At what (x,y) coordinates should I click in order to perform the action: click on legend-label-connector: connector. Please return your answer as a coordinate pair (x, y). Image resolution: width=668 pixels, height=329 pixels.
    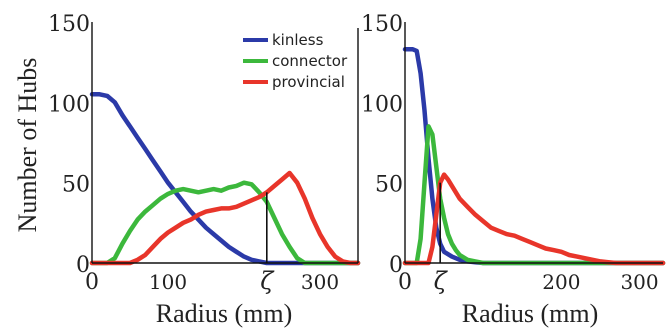
    Looking at the image, I should click on (310, 61).